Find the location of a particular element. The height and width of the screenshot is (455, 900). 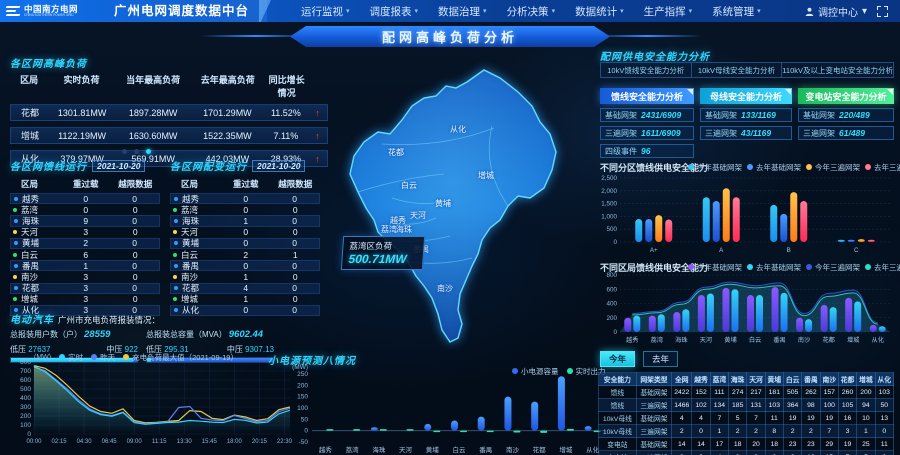

map-district-label: 花都 is located at coordinates (396, 152).